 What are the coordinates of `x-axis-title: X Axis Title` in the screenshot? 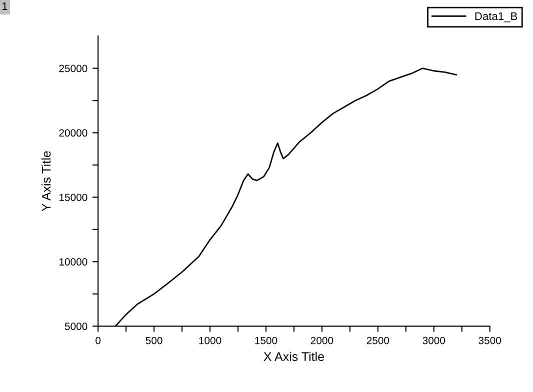 It's located at (294, 357).